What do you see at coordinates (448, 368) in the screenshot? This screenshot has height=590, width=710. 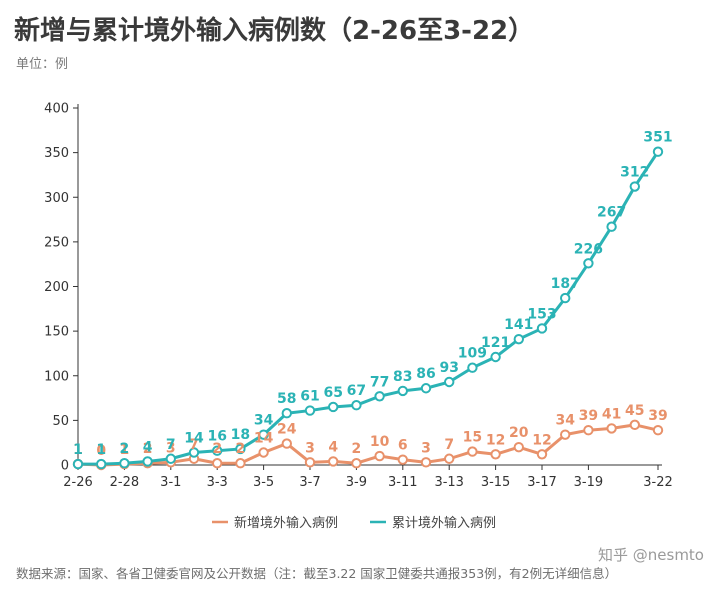 I see `data-label-2: 93` at bounding box center [448, 368].